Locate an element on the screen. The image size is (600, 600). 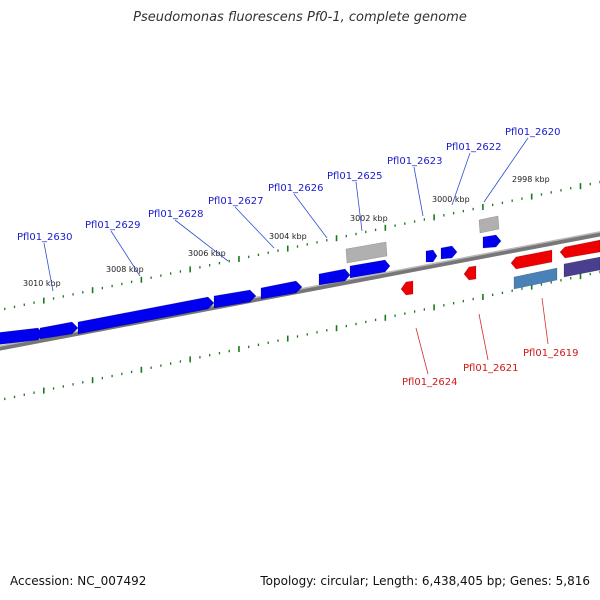
position-label: 3004 kbp is located at coordinates (288, 236).